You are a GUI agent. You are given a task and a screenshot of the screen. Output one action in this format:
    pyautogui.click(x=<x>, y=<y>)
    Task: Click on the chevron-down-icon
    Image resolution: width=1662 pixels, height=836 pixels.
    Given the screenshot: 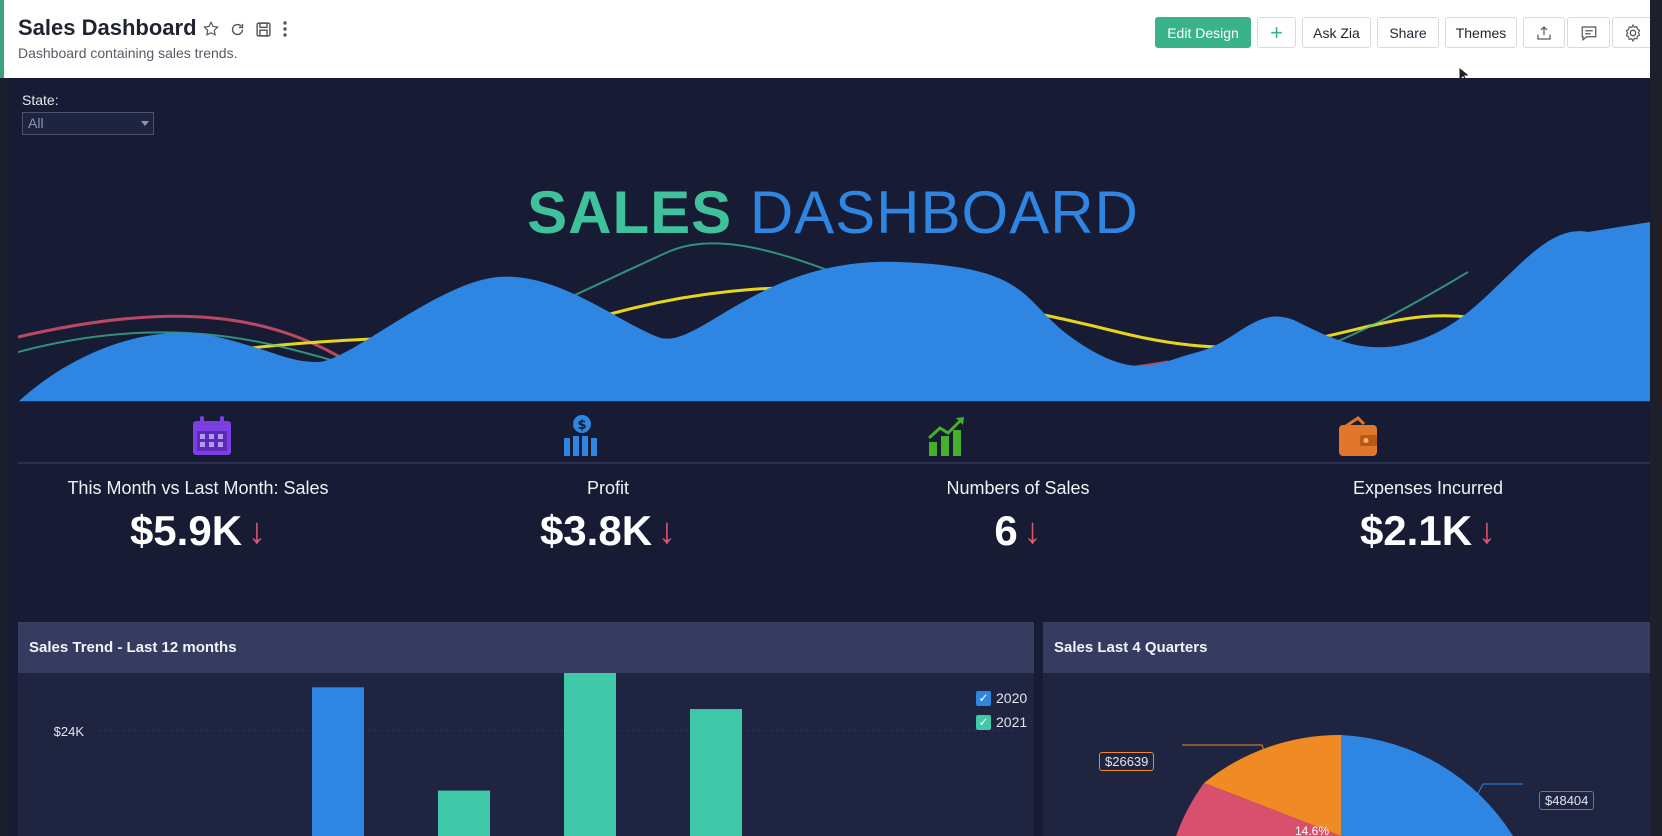 What is the action you would take?
    pyautogui.click(x=145, y=123)
    